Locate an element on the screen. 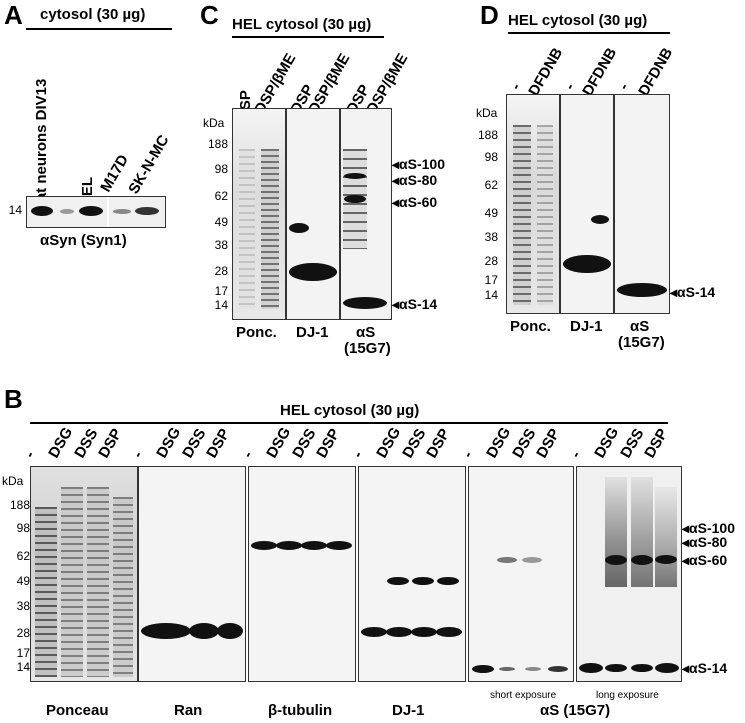  panel-a-lane-4: SK-N-MC is located at coordinates (149, 164).